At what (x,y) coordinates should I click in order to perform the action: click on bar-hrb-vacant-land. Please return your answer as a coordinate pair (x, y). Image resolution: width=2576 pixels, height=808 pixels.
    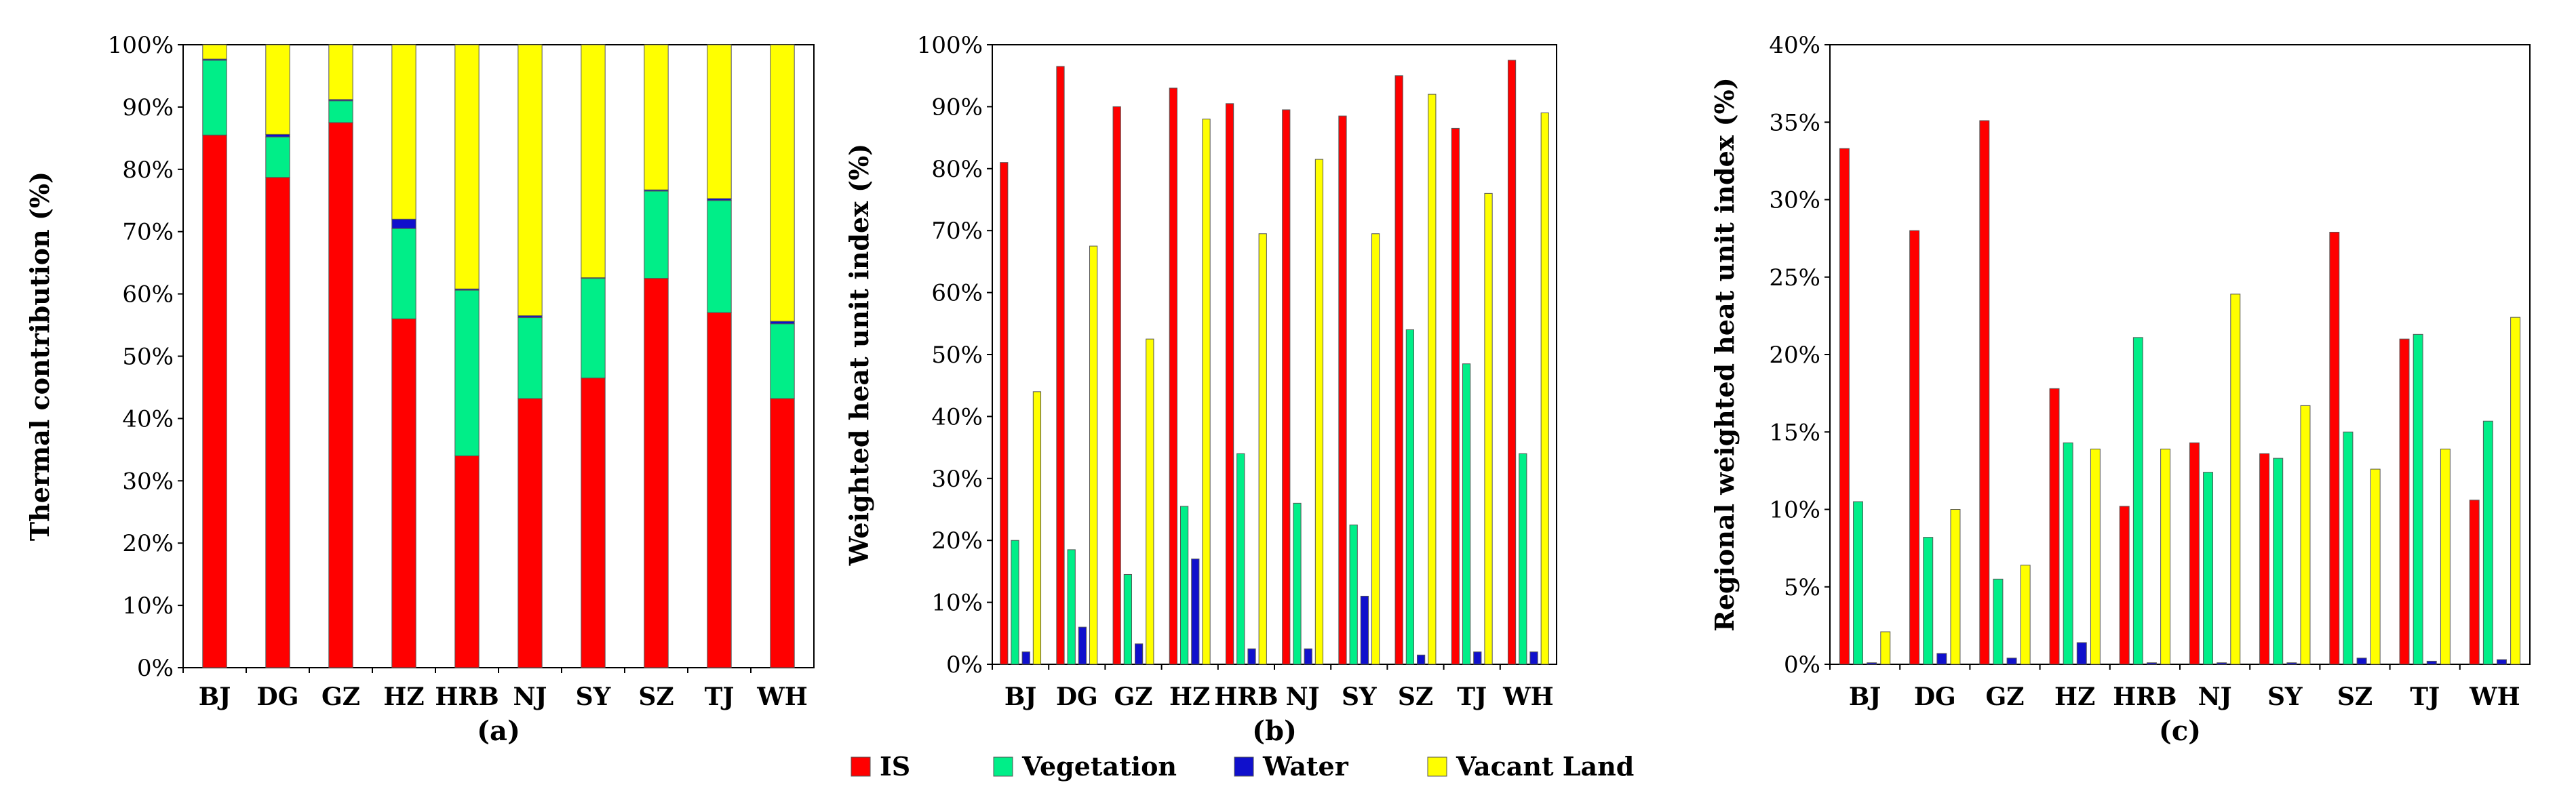
    Looking at the image, I should click on (2165, 556).